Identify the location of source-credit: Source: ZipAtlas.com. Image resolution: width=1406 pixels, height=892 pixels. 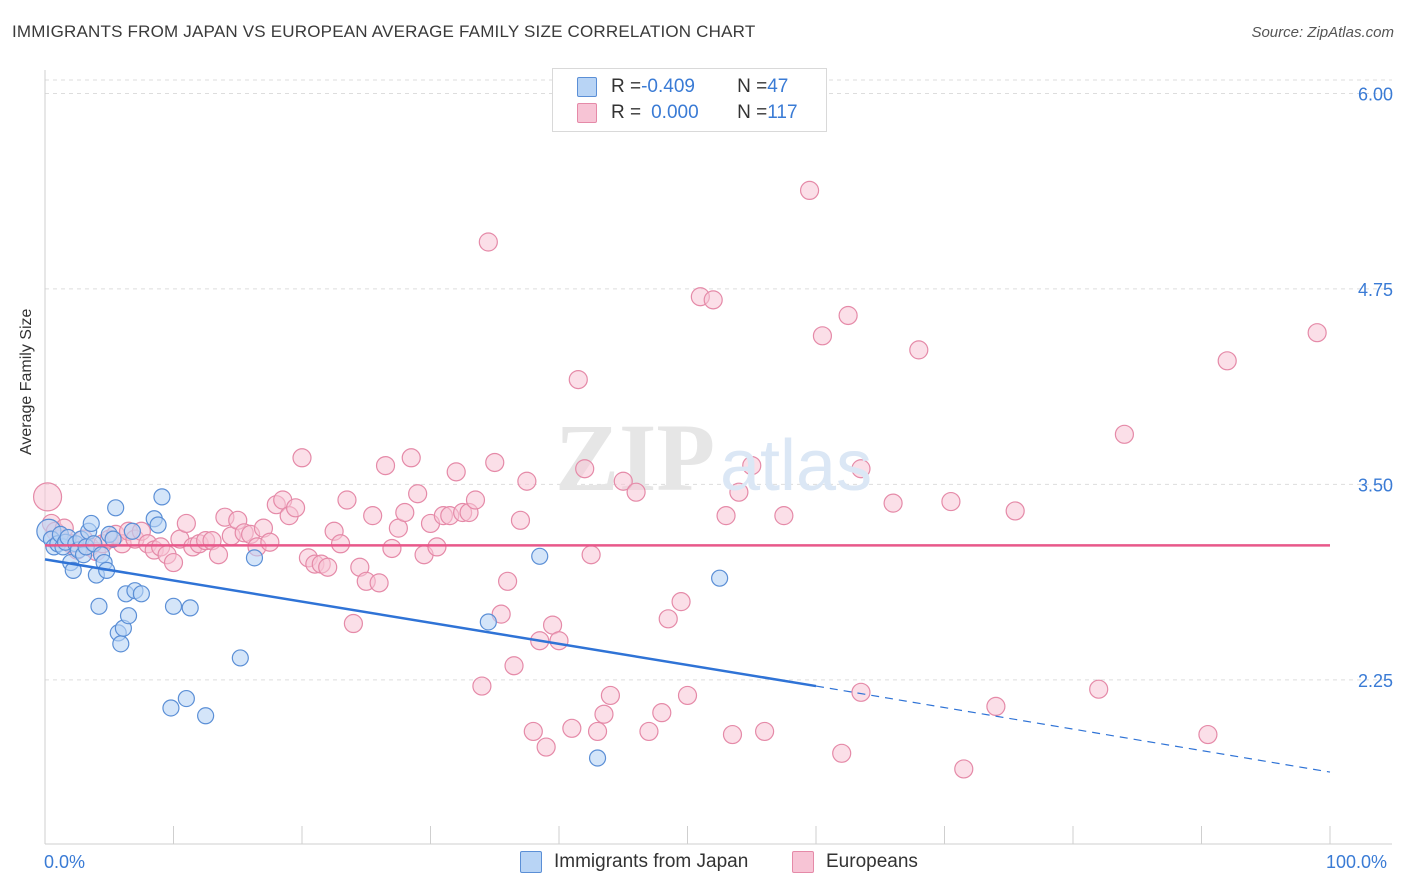
(1322, 32).